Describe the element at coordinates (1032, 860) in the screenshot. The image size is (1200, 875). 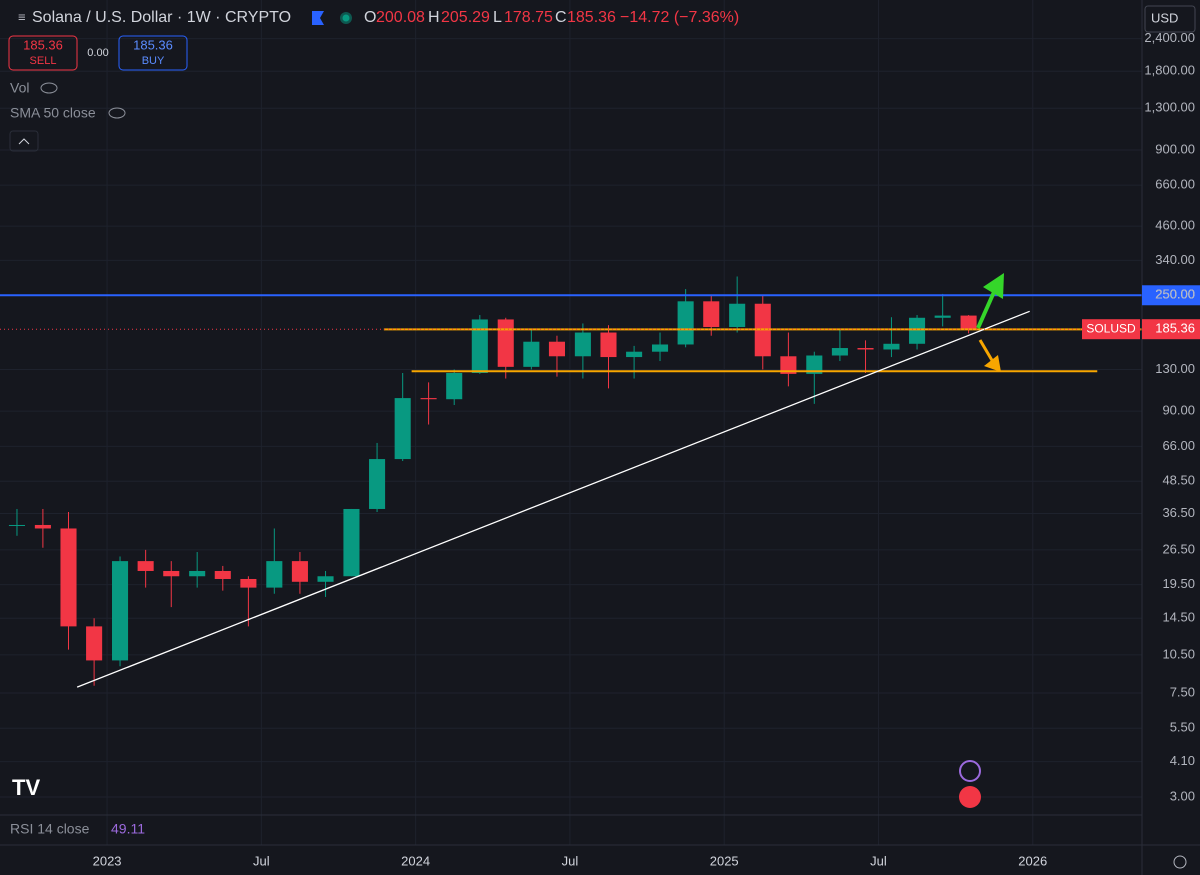
I see `x-tick-label: 2026` at that location.